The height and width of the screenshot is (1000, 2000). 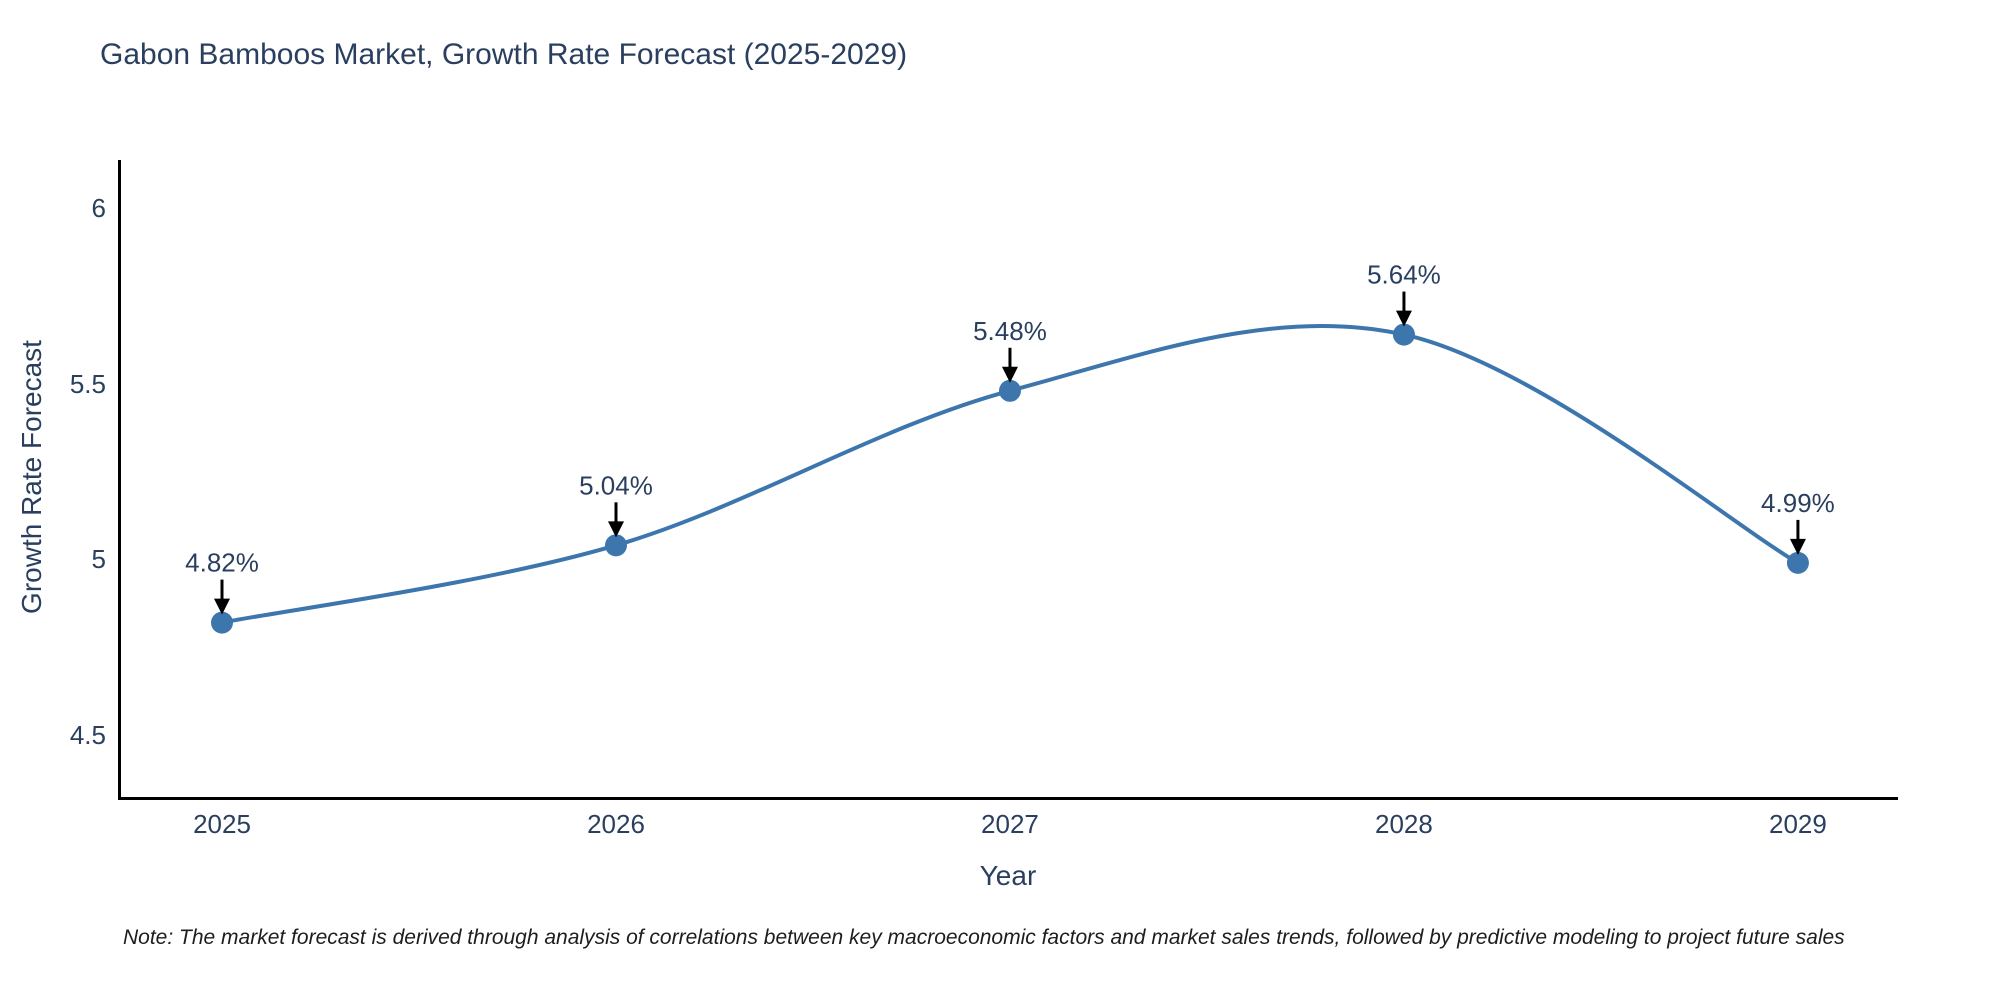 I want to click on point-annotation: 5.64%, so click(x=1404, y=275).